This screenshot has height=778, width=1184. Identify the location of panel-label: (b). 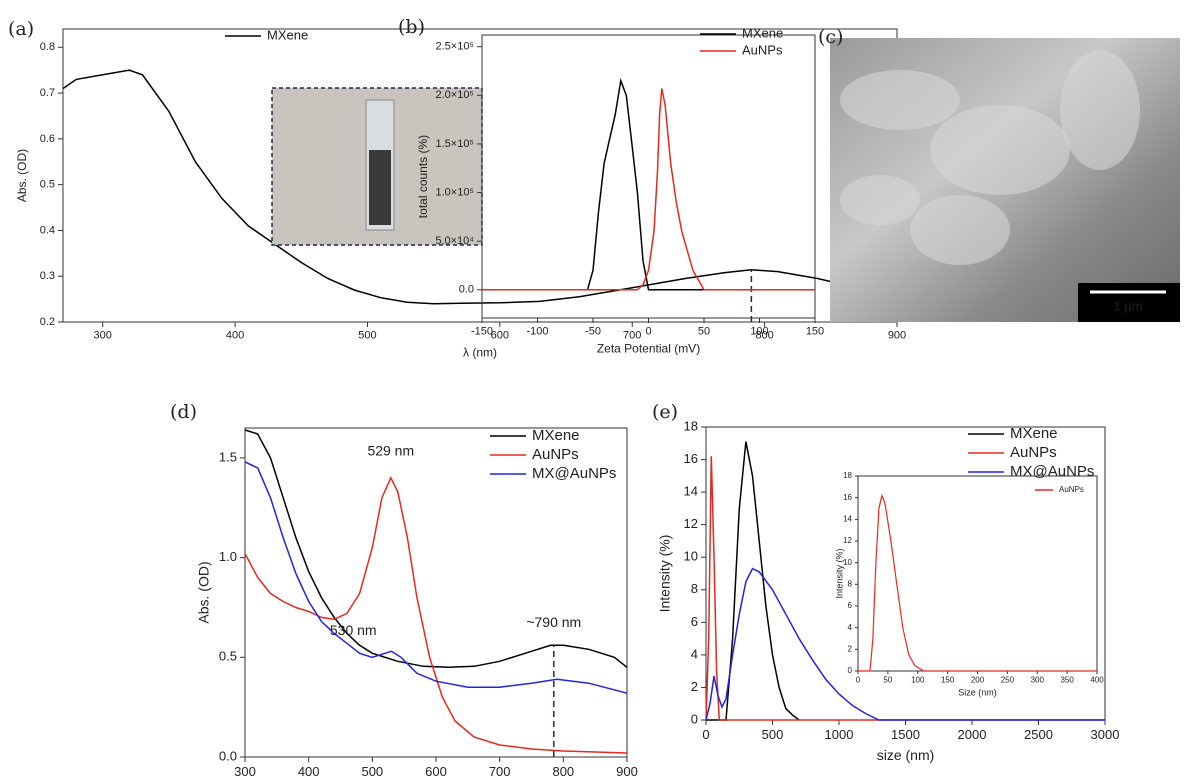
(411, 27).